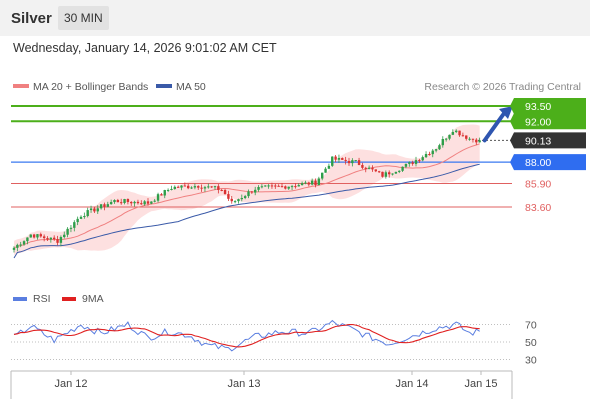 The height and width of the screenshot is (400, 590). What do you see at coordinates (70, 384) in the screenshot?
I see `x-tick-label: Jan 12` at bounding box center [70, 384].